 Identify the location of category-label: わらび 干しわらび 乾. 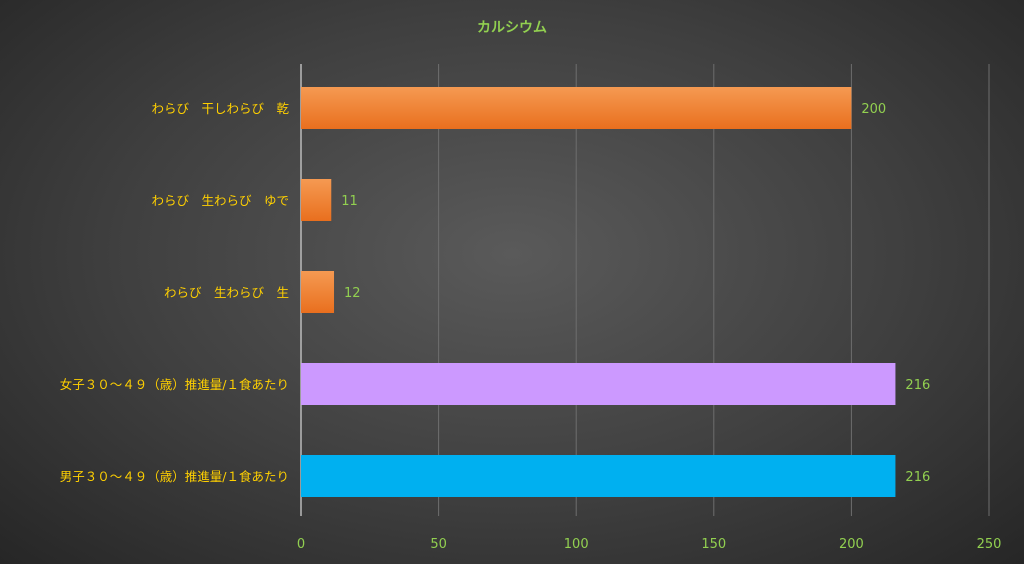
(220, 108).